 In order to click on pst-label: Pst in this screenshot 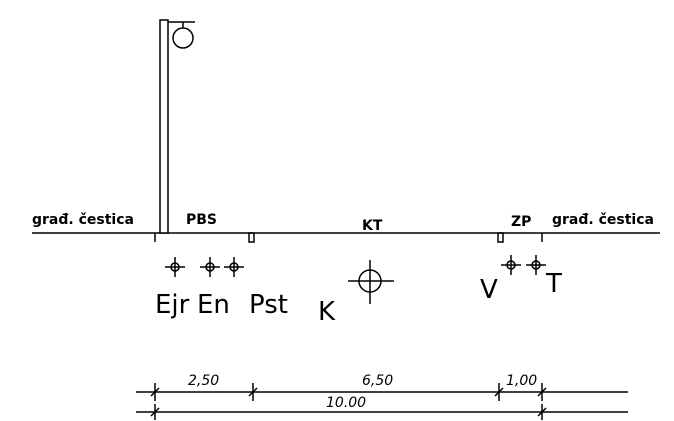, I will do `click(268, 305)`.